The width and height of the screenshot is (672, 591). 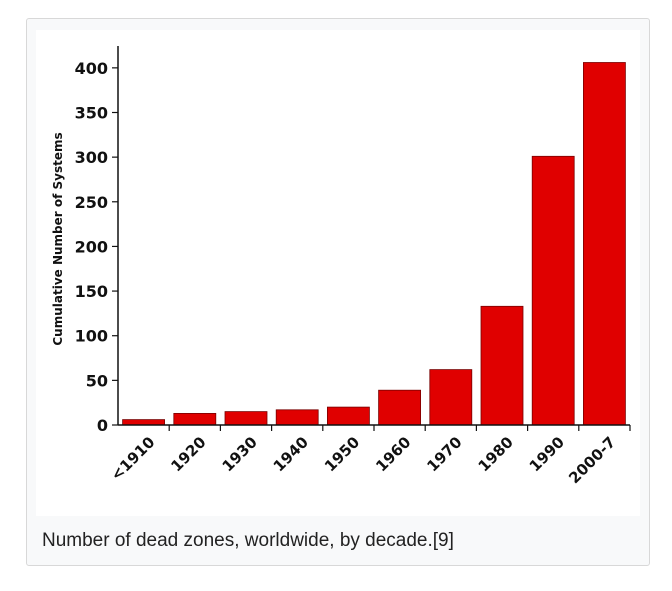 I want to click on bar-1970, so click(x=451, y=397).